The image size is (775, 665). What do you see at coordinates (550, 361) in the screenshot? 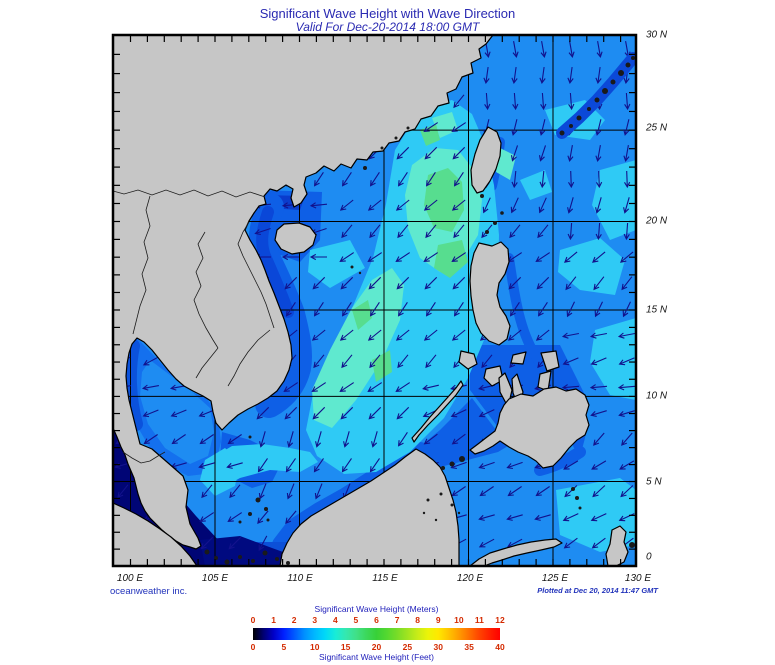
I see `land-samar` at bounding box center [550, 361].